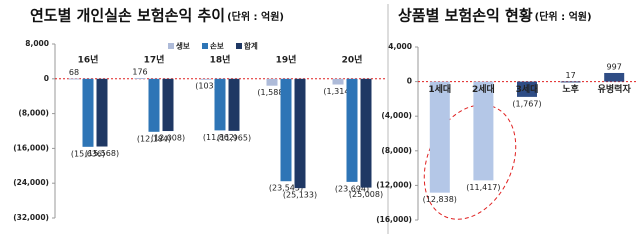  Describe the element at coordinates (400, 46) in the screenshot. I see `y-tick-label: 4,000` at that location.